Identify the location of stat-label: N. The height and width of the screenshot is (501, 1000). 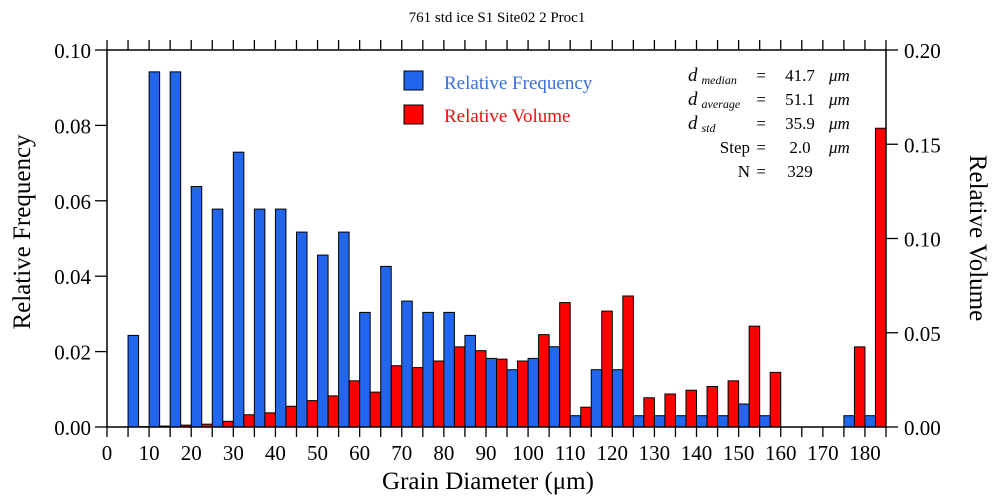
(744, 171).